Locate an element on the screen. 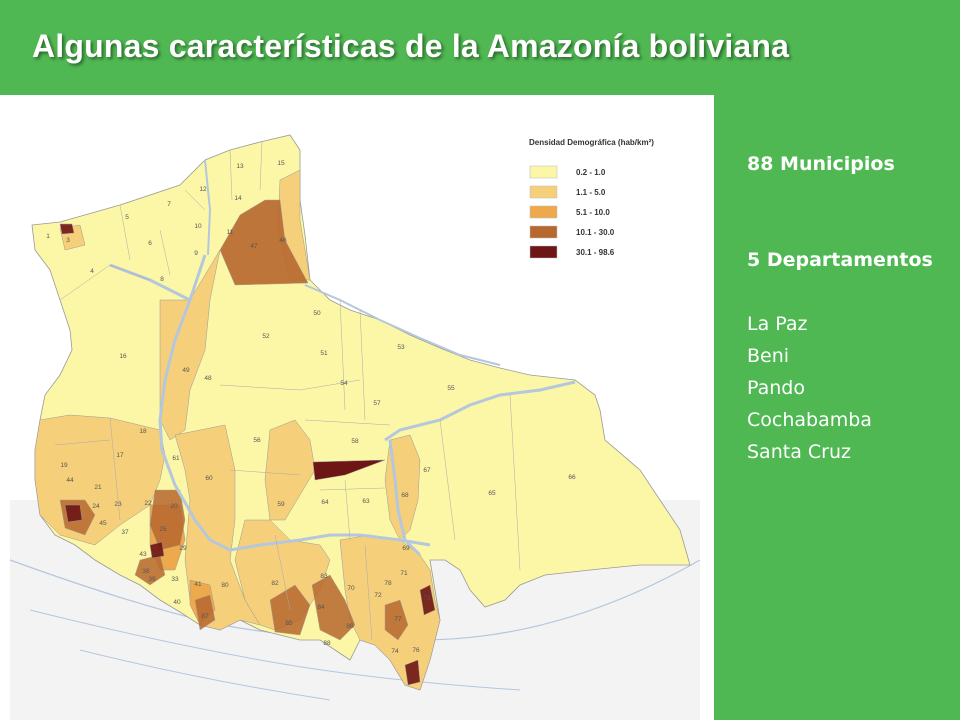  mun-label-1: 1 is located at coordinates (48, 236).